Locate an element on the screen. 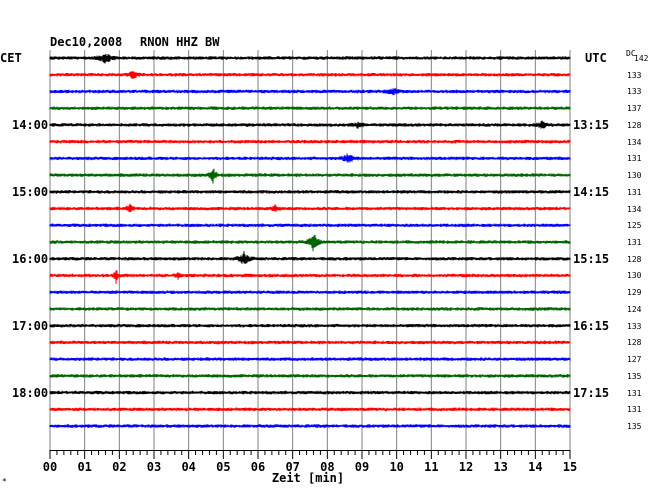 The width and height of the screenshot is (650, 494). x-tick-label: 02 is located at coordinates (119, 467).